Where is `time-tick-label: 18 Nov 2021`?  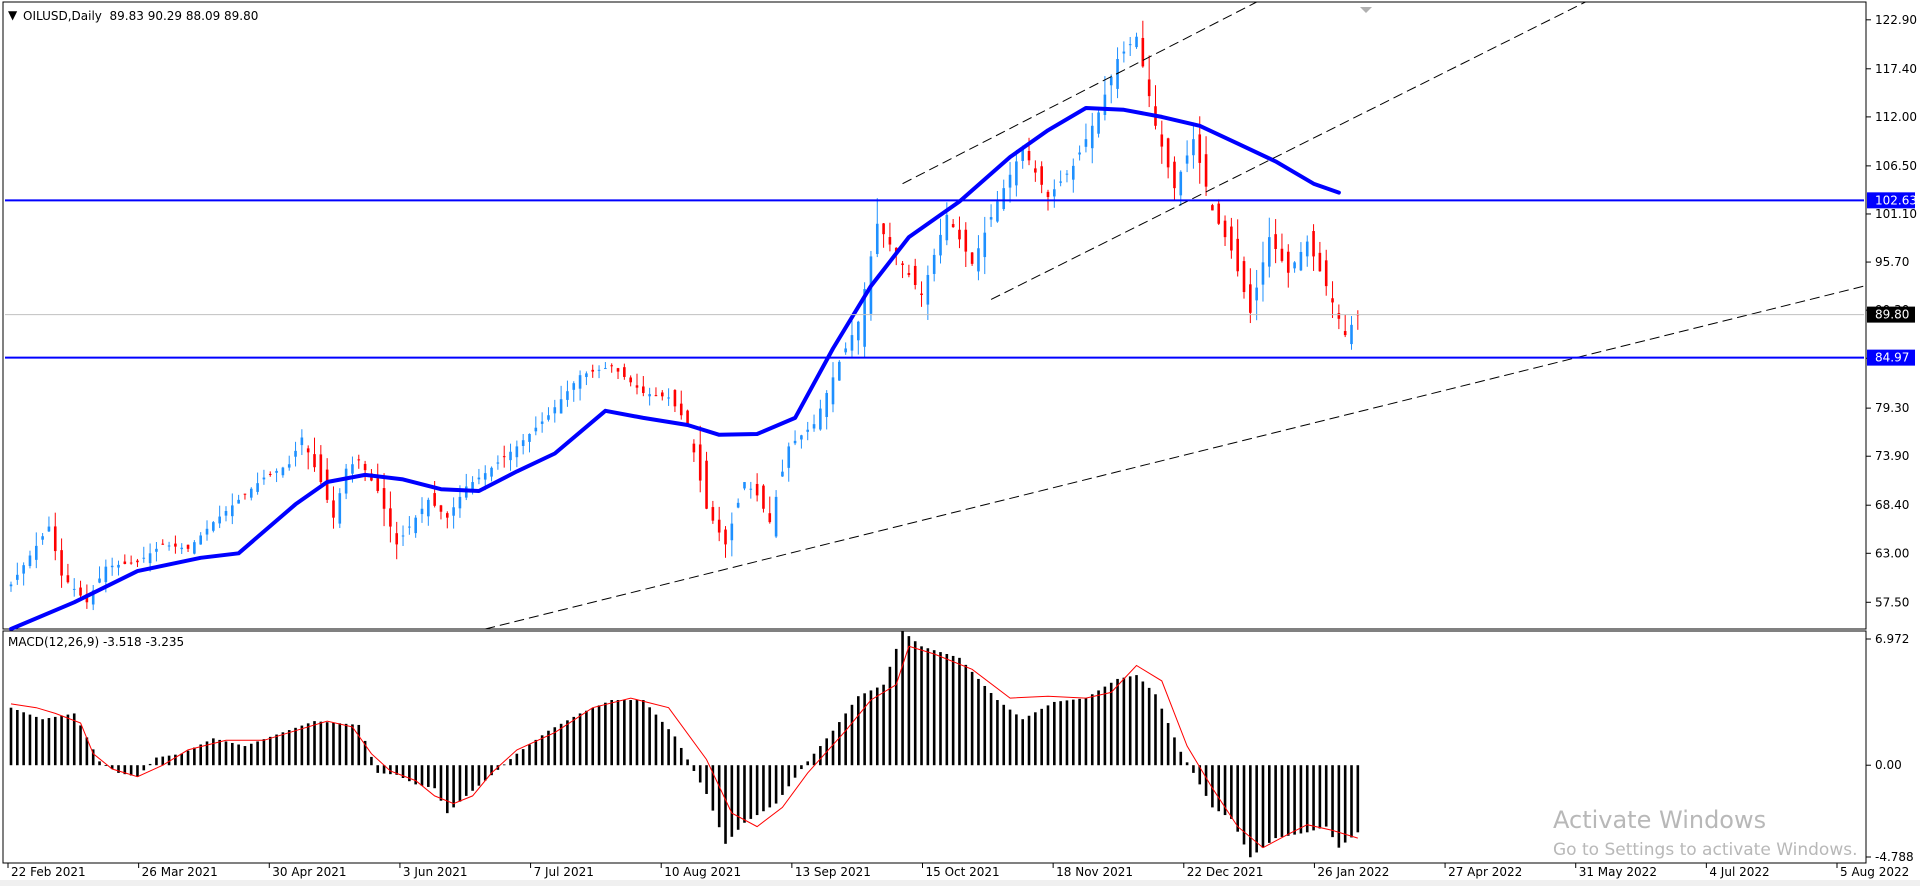 time-tick-label: 18 Nov 2021 is located at coordinates (1094, 872).